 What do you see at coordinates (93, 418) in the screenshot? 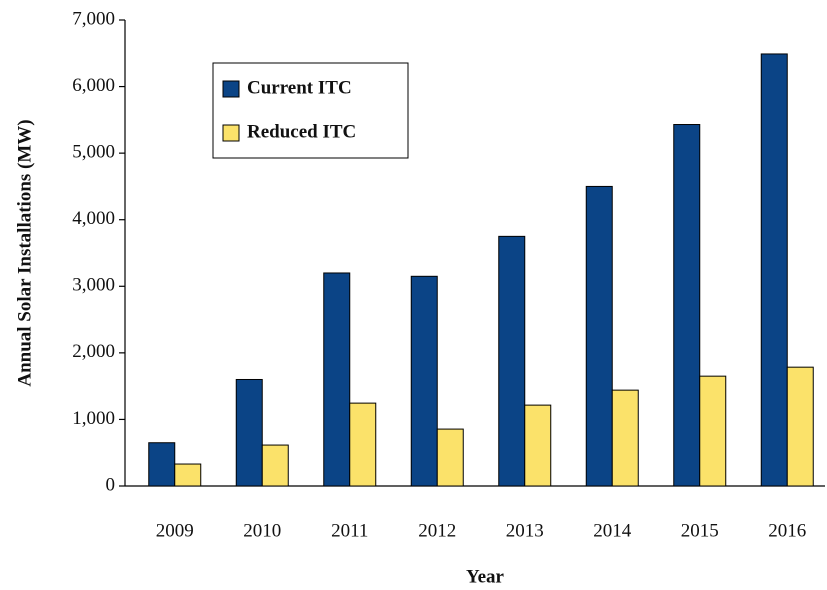
I see `y-tick-label: 1,000` at bounding box center [93, 418].